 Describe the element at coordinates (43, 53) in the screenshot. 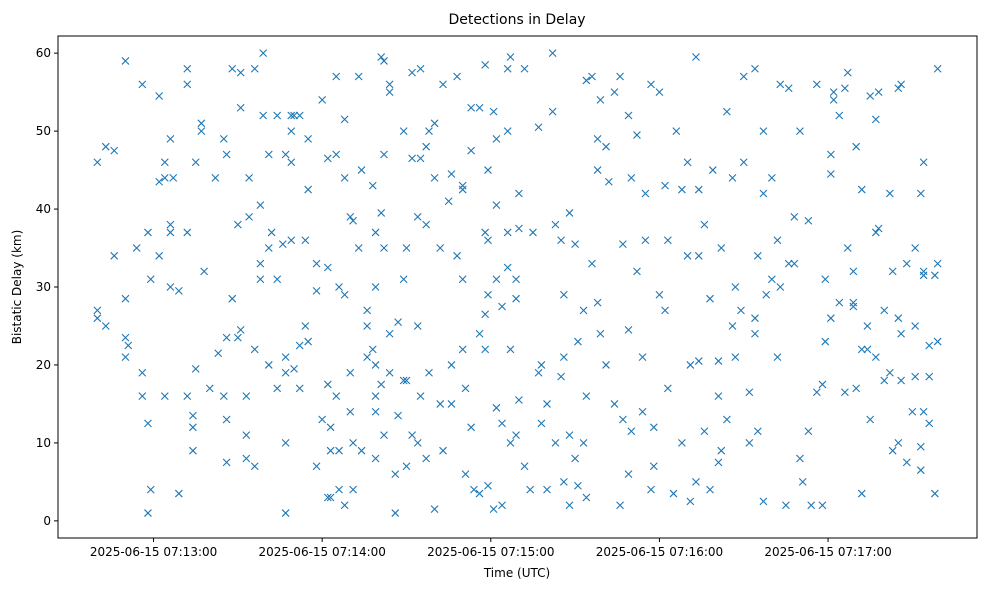

I see `y-tick-label: 60` at that location.